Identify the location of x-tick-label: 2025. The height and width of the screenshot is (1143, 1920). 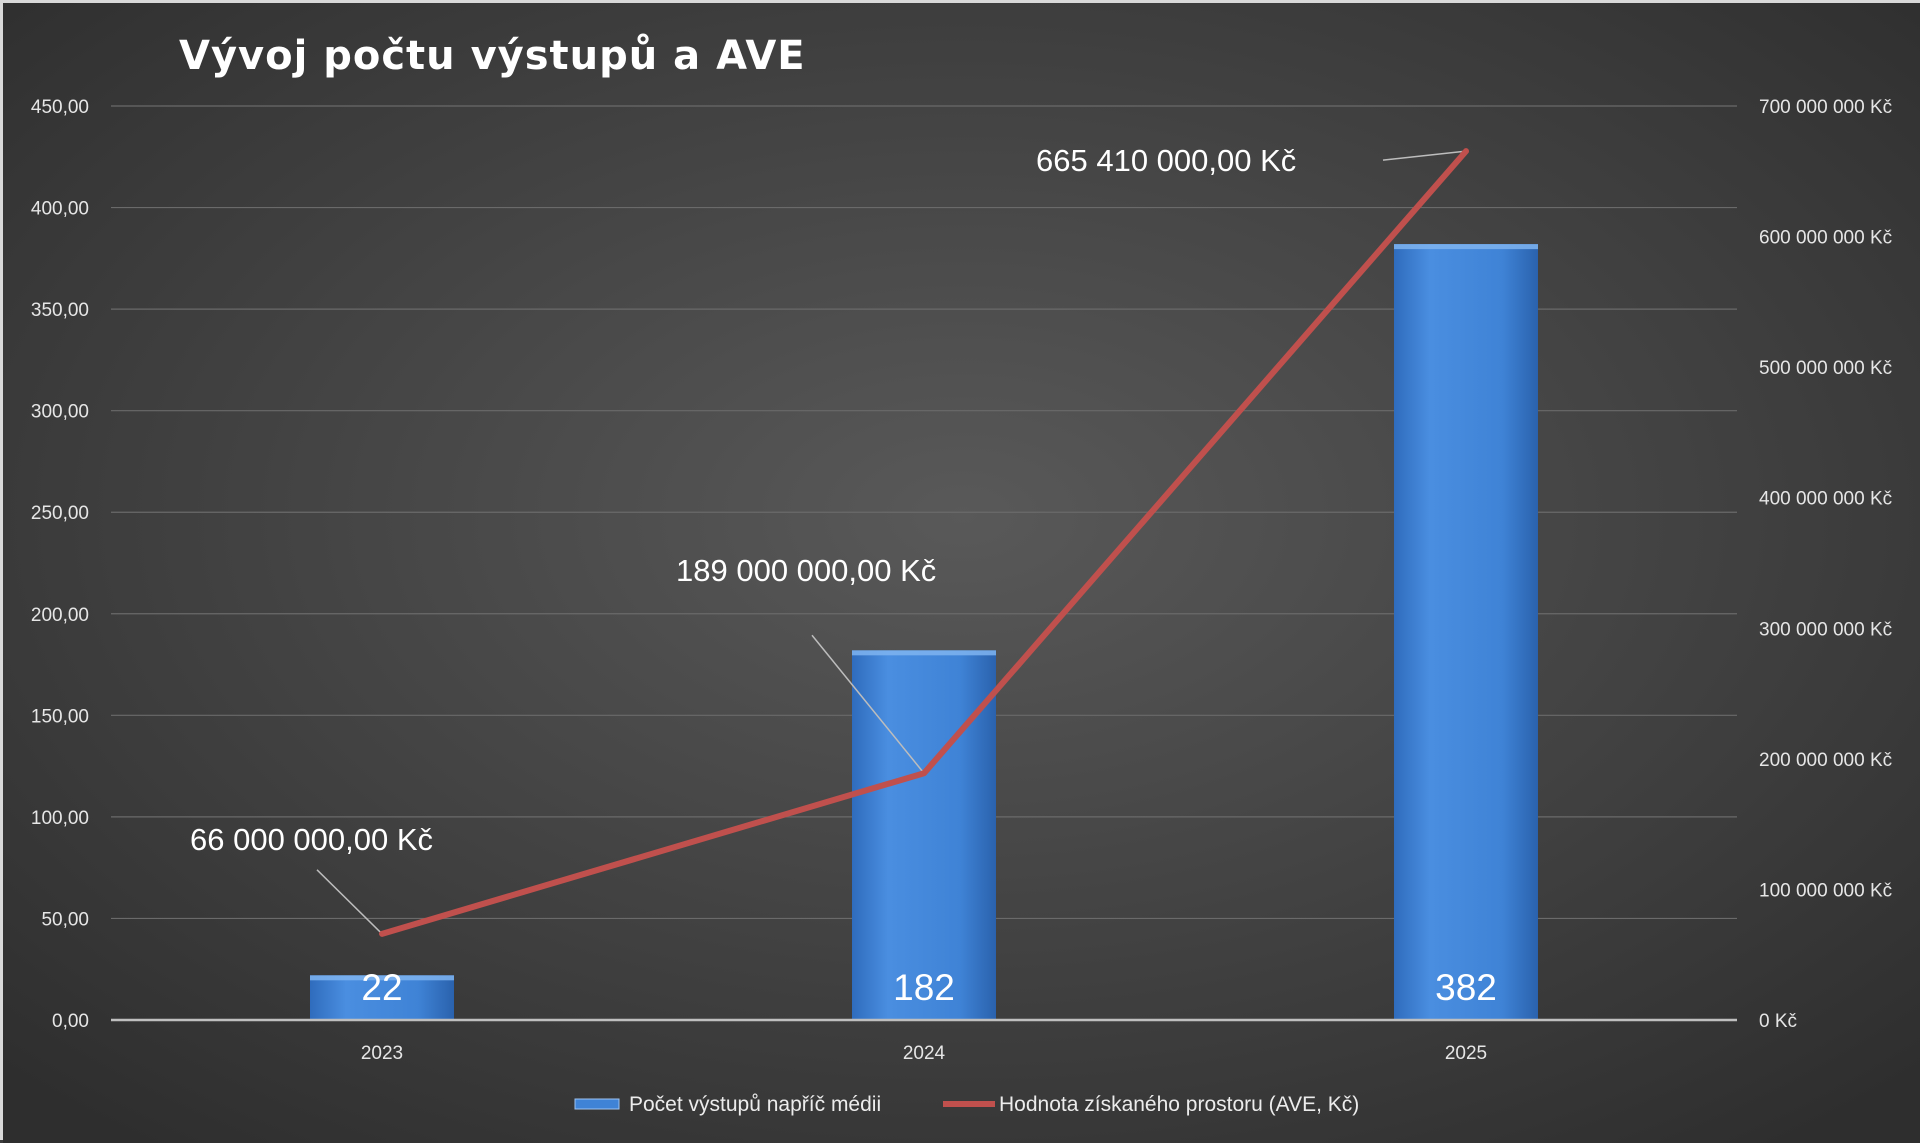
(1466, 1053).